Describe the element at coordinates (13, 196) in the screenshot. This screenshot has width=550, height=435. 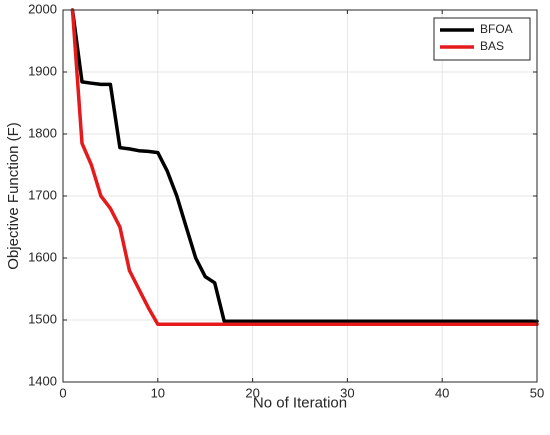
I see `y-axis-label: Objective Function (F)` at that location.